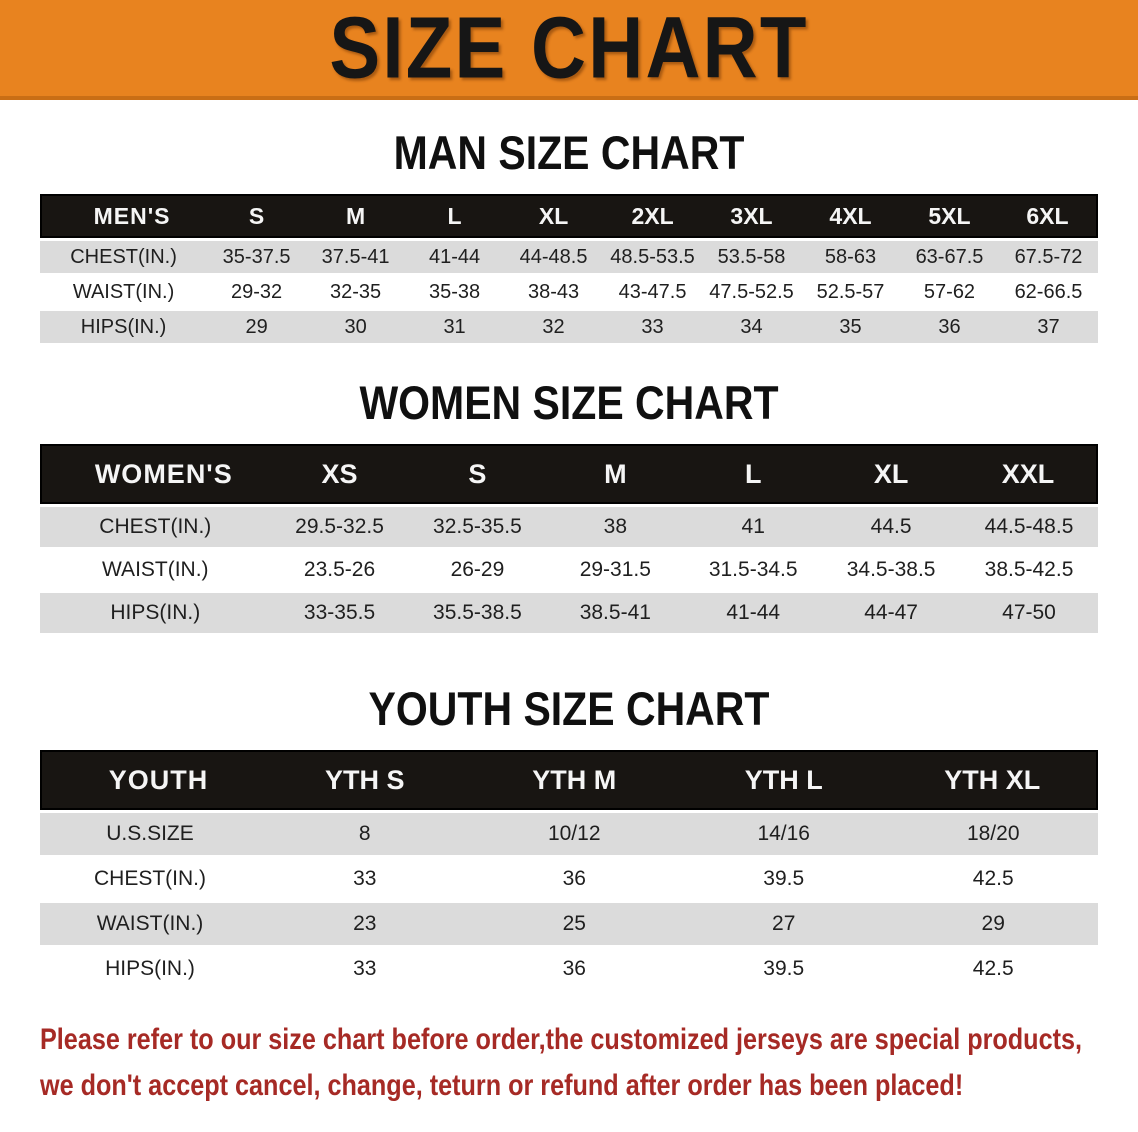  I want to click on size-value-cell: 31, so click(454, 326).